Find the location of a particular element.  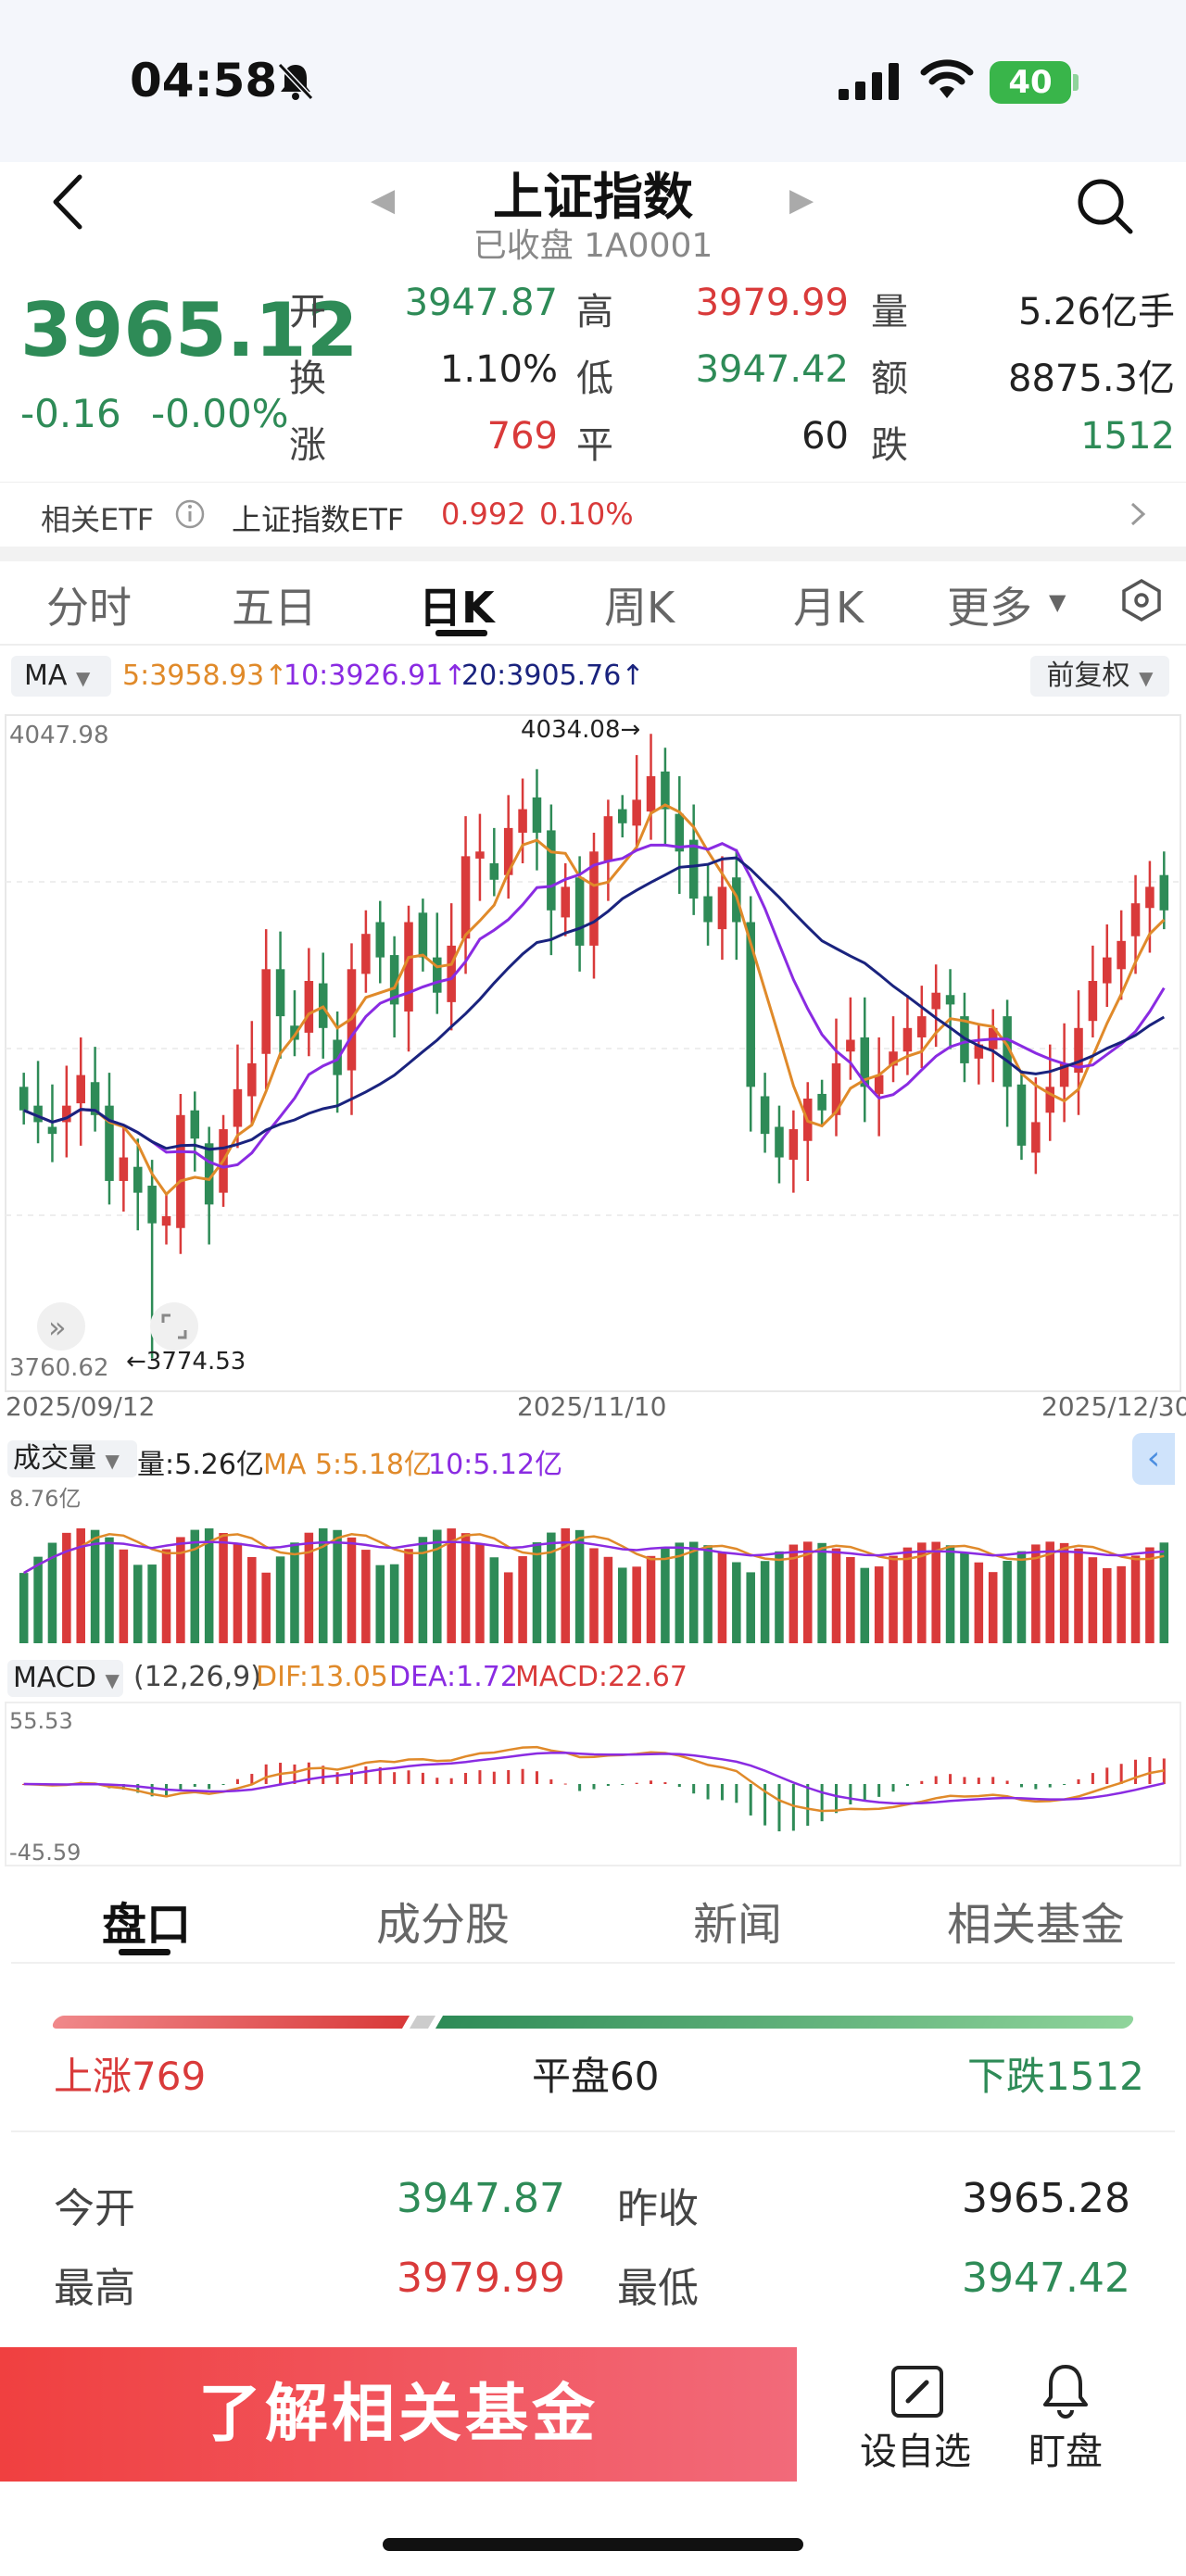

tab-divider is located at coordinates (593, 1963).